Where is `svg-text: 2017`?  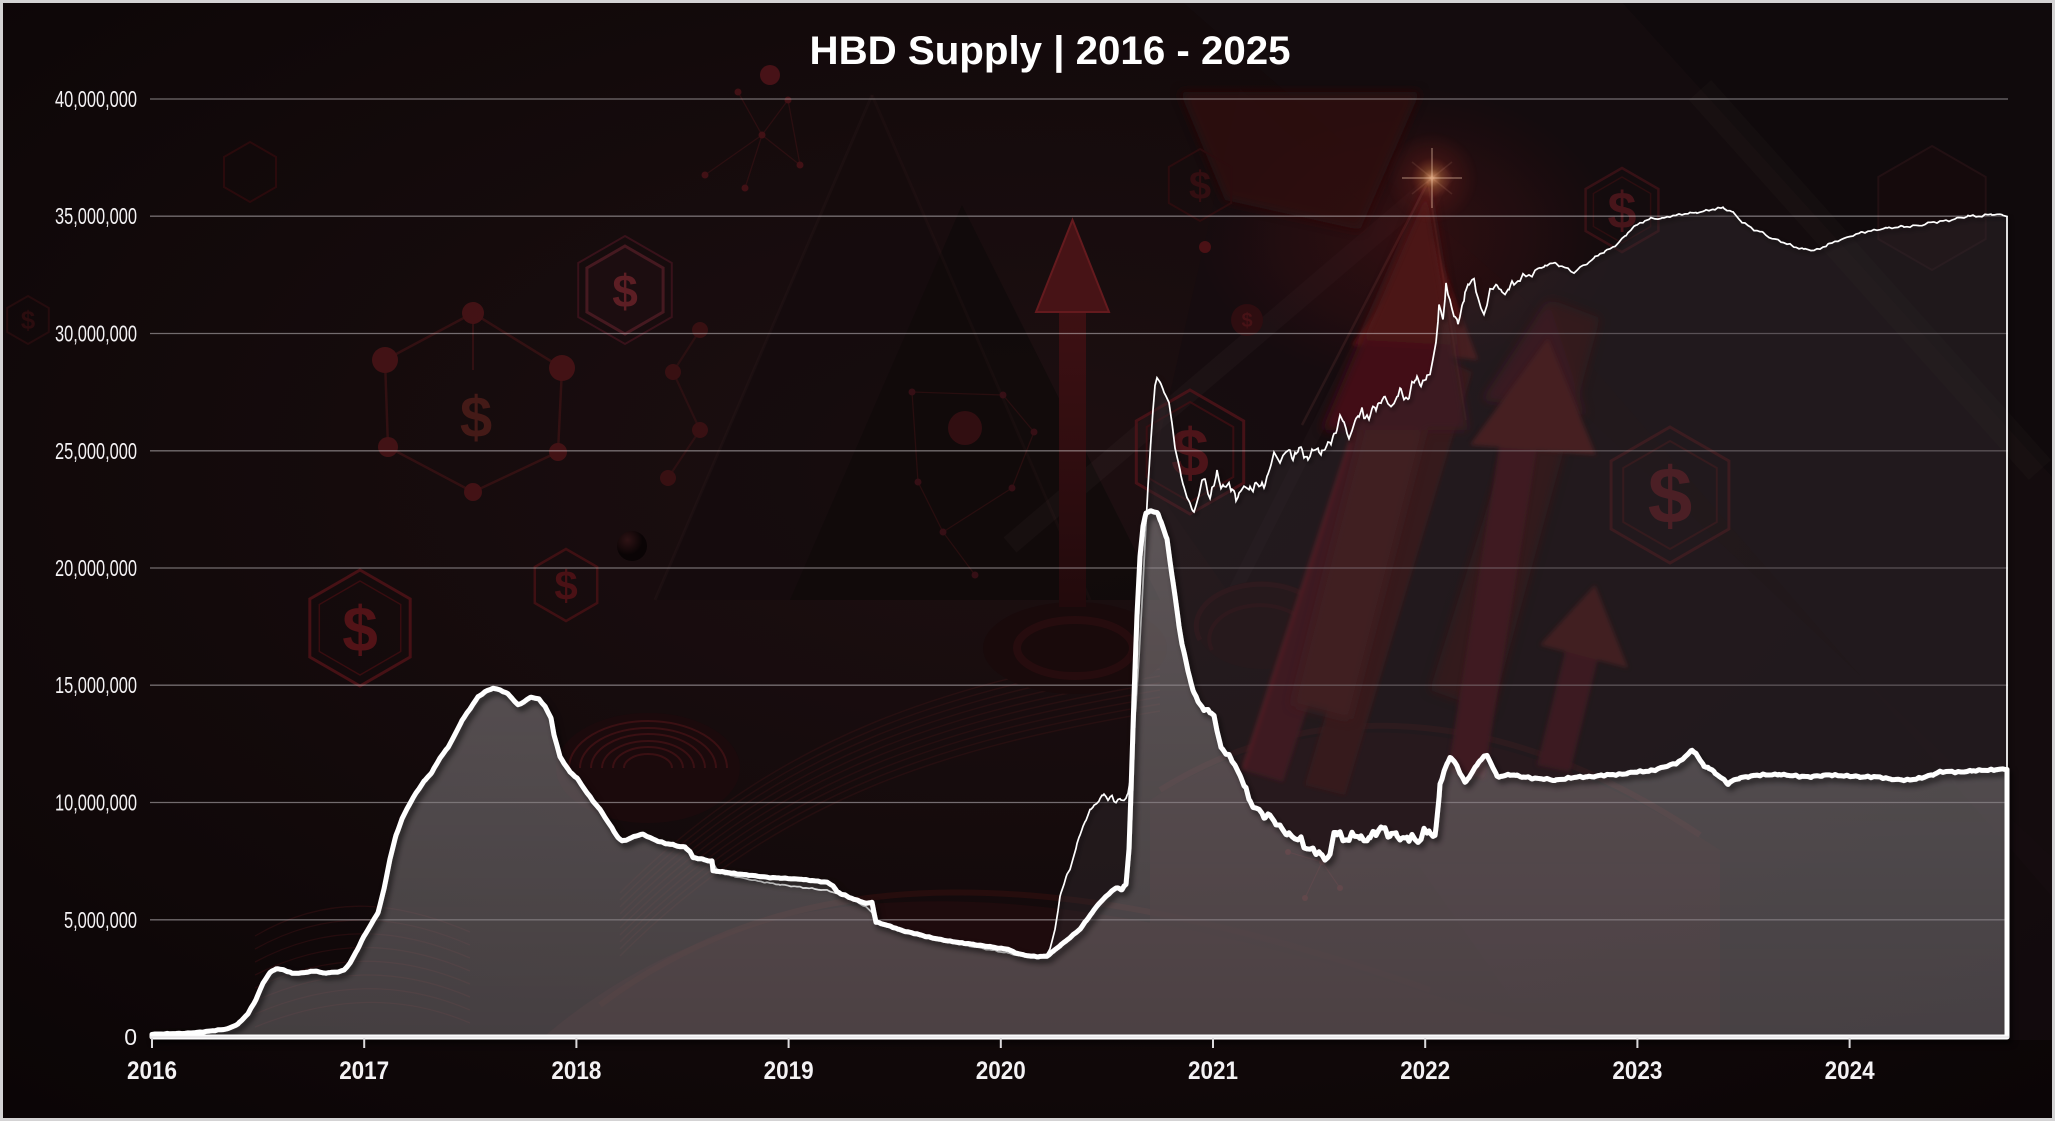 svg-text: 2017 is located at coordinates (364, 1071).